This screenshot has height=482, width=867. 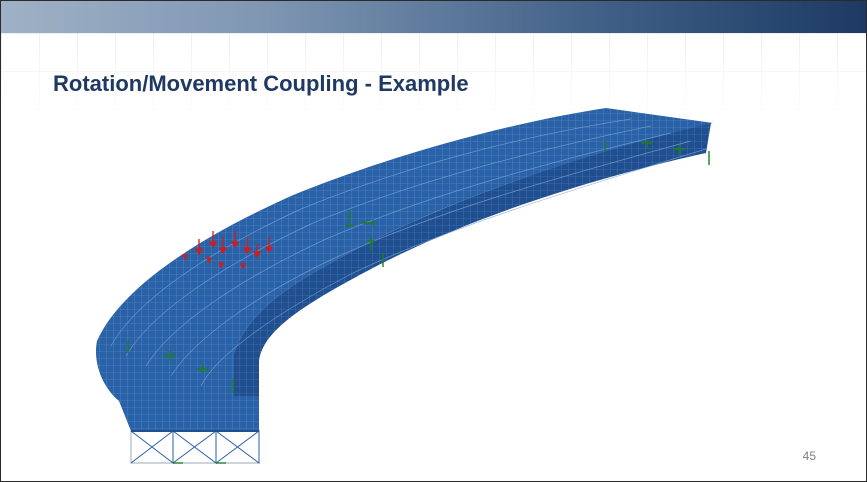 What do you see at coordinates (227, 250) in the screenshot?
I see `load-arrows` at bounding box center [227, 250].